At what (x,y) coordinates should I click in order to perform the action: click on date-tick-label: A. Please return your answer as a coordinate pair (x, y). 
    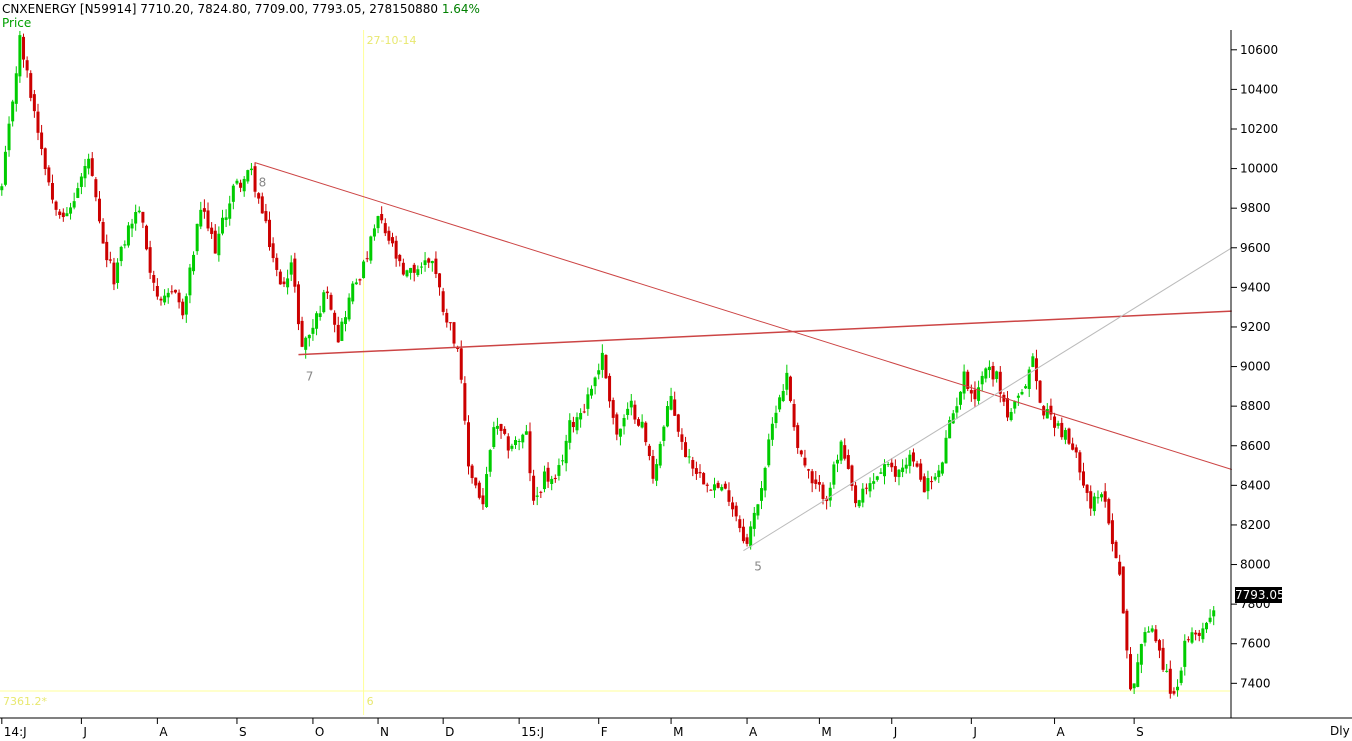
    Looking at the image, I should click on (753, 732).